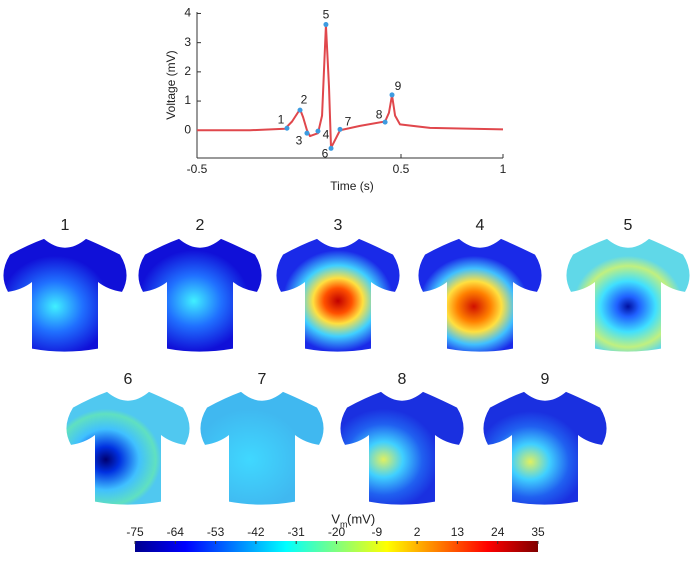 This screenshot has width=700, height=567. Describe the element at coordinates (171, 84) in the screenshot. I see `y-axis-label: Voltage (mV)` at that location.